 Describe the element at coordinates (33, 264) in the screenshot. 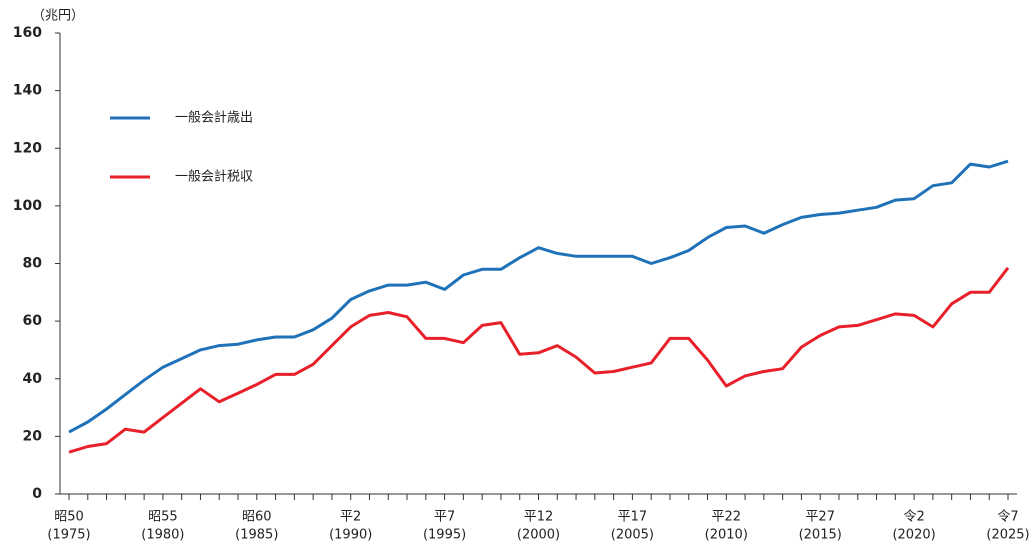

I see `y-tick-label: 80` at that location.